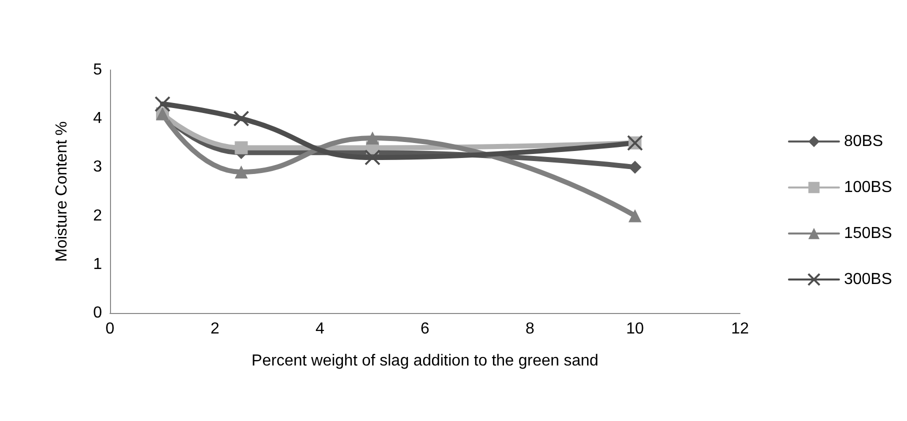  What do you see at coordinates (740, 329) in the screenshot?
I see `x-tick-label: 12` at bounding box center [740, 329].